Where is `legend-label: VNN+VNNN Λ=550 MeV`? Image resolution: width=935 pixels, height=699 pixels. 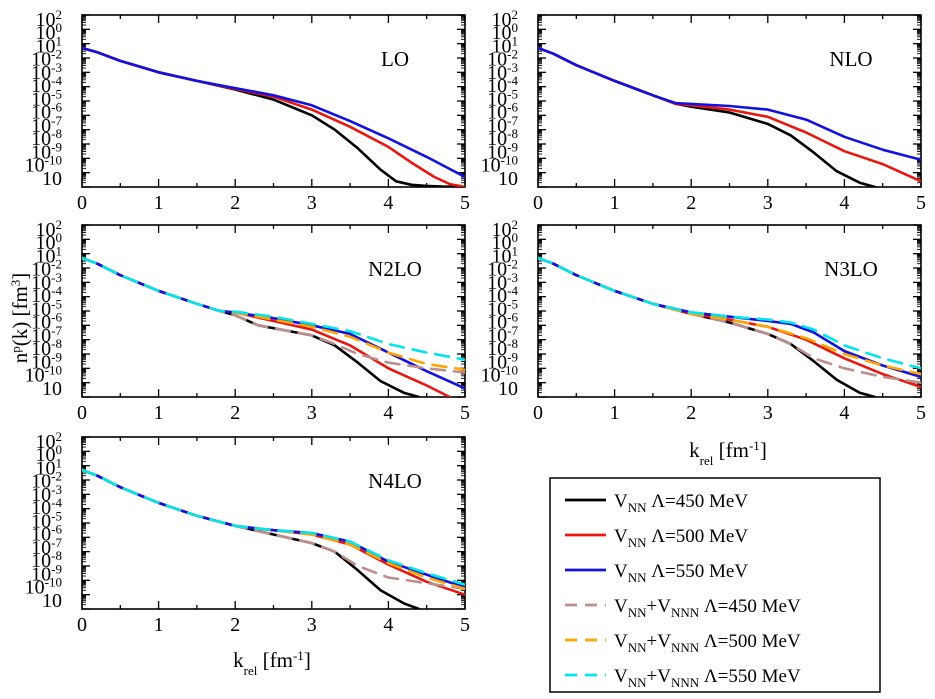 legend-label: VNN+VNNN Λ=550 MeV is located at coordinates (707, 678).